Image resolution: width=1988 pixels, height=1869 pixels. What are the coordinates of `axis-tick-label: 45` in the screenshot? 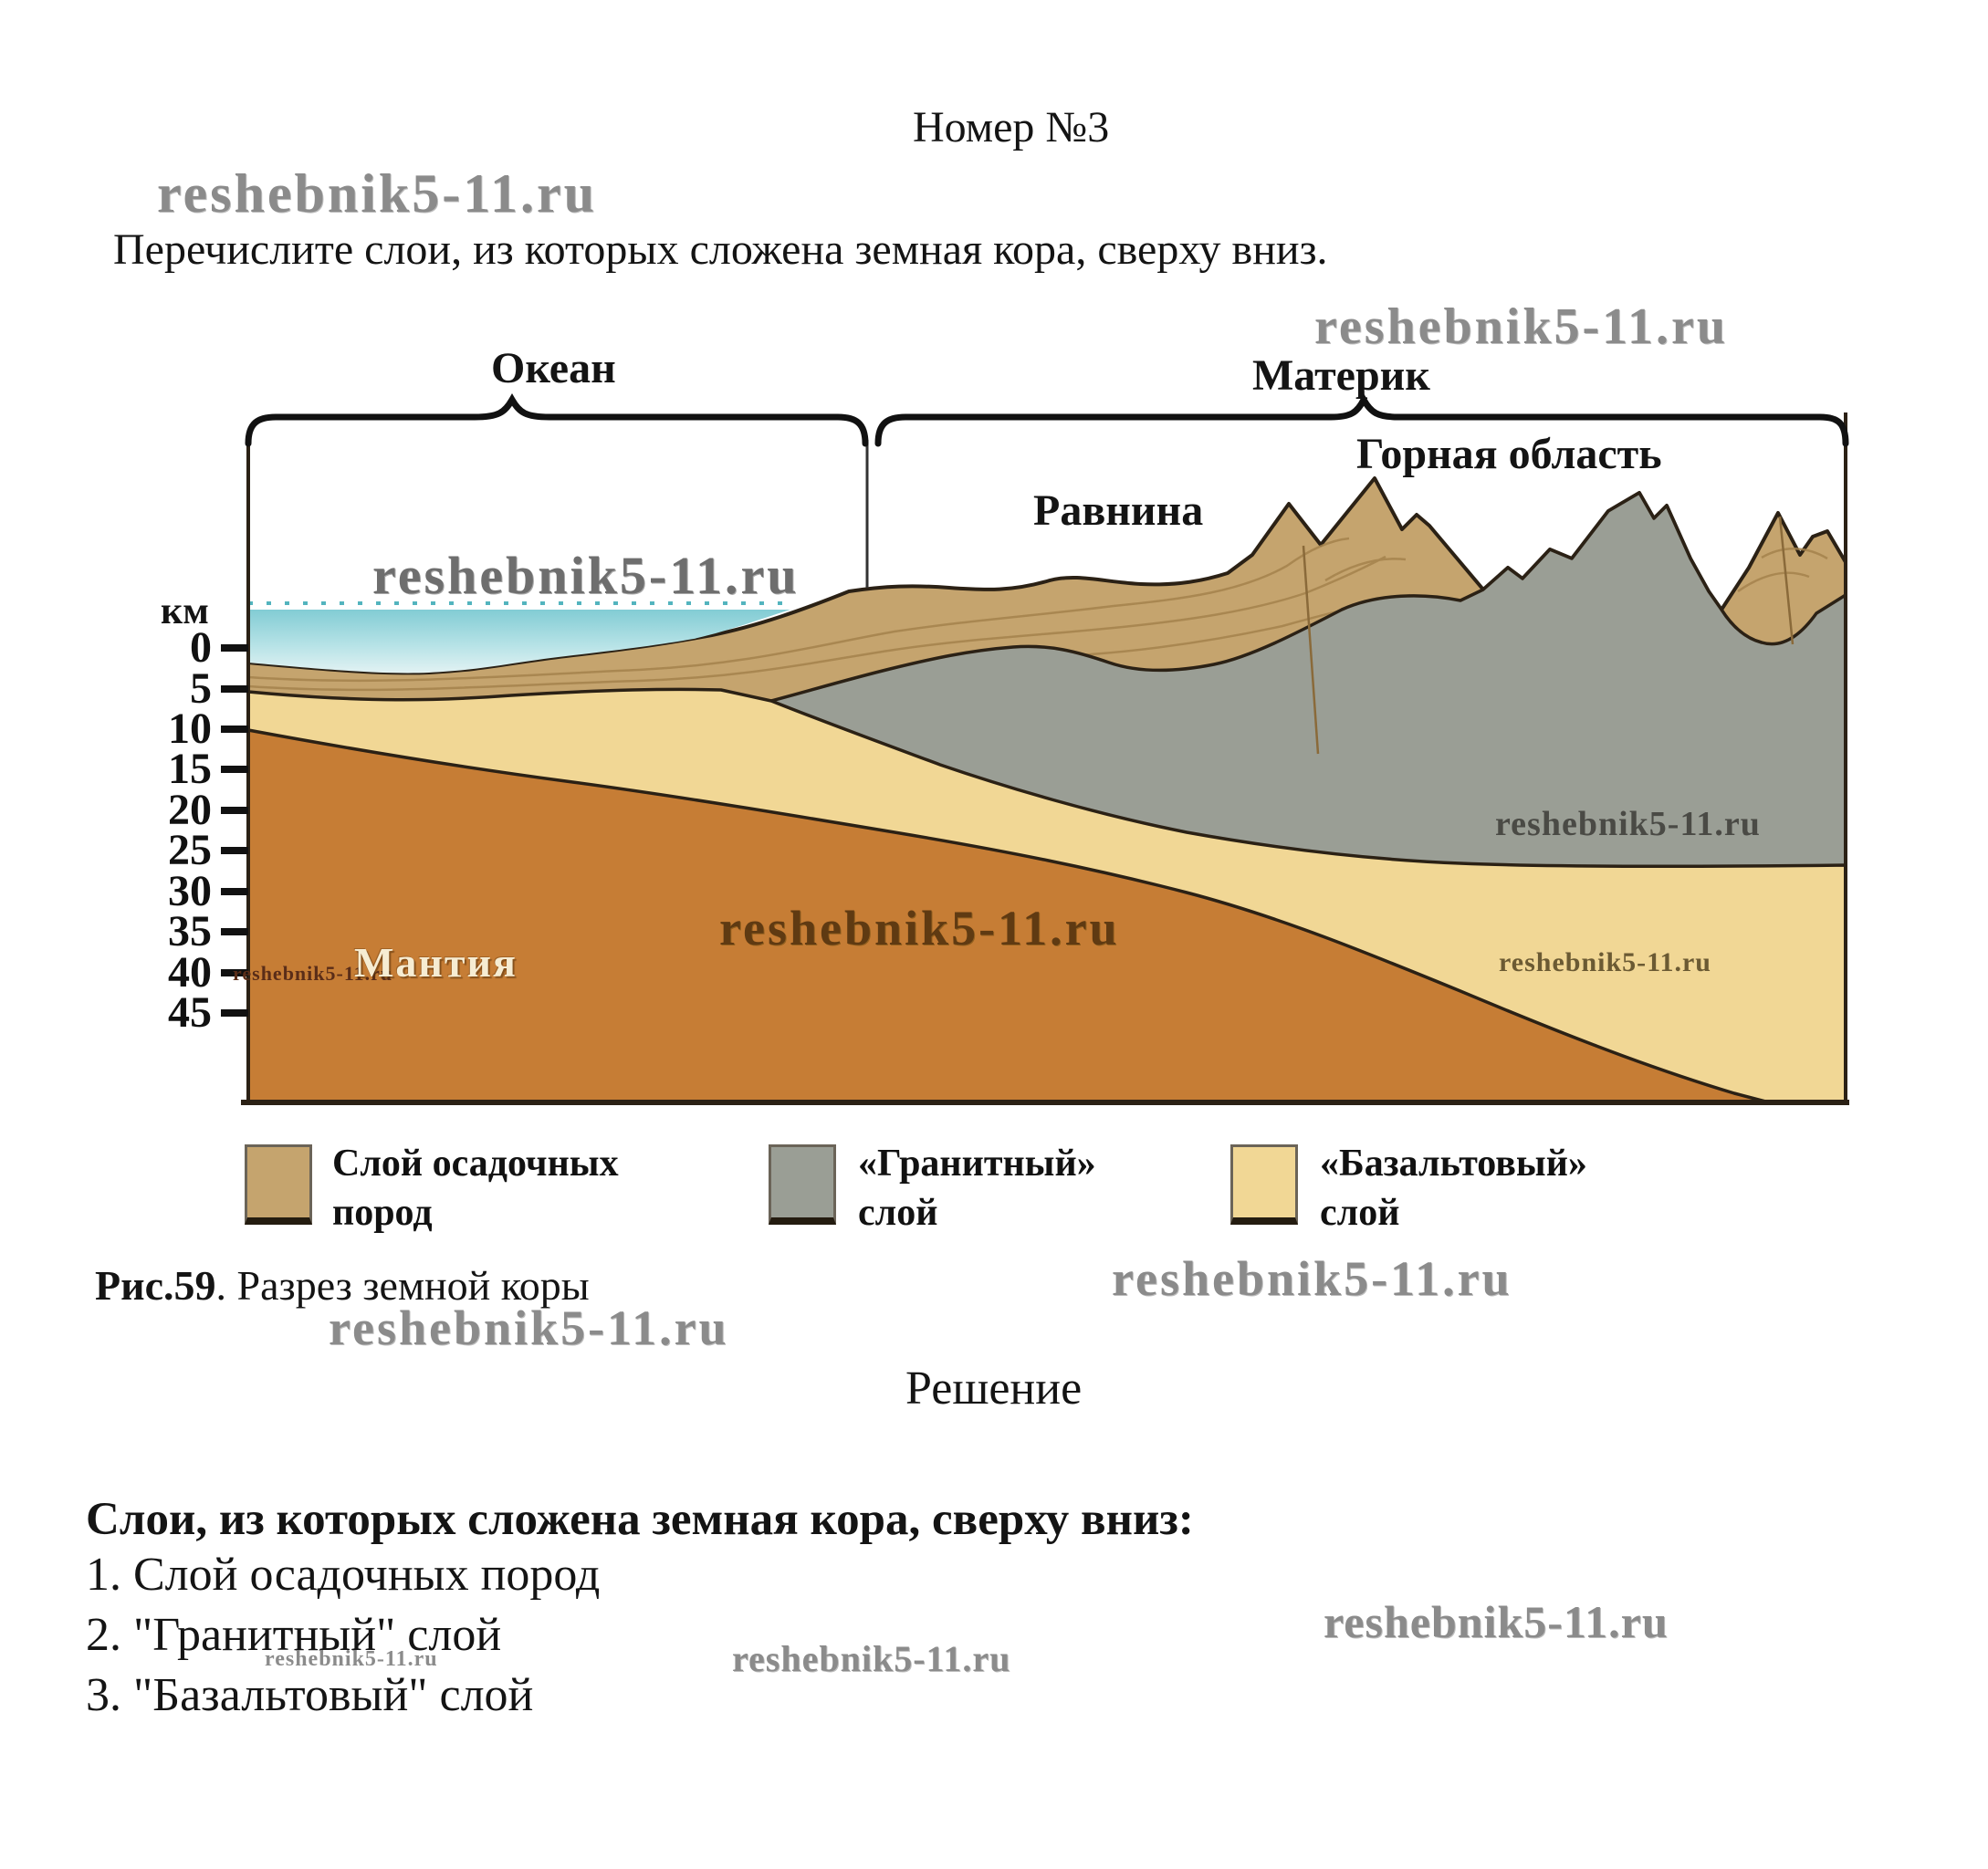 It's located at (190, 1012).